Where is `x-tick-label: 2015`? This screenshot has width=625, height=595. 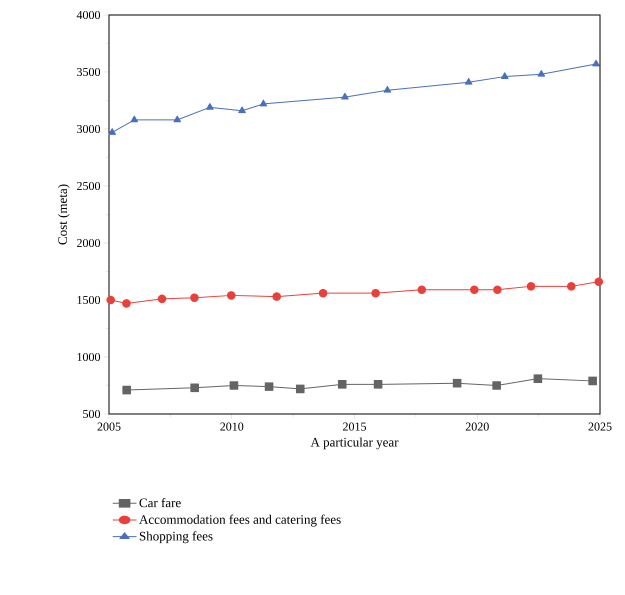 x-tick-label: 2015 is located at coordinates (354, 426).